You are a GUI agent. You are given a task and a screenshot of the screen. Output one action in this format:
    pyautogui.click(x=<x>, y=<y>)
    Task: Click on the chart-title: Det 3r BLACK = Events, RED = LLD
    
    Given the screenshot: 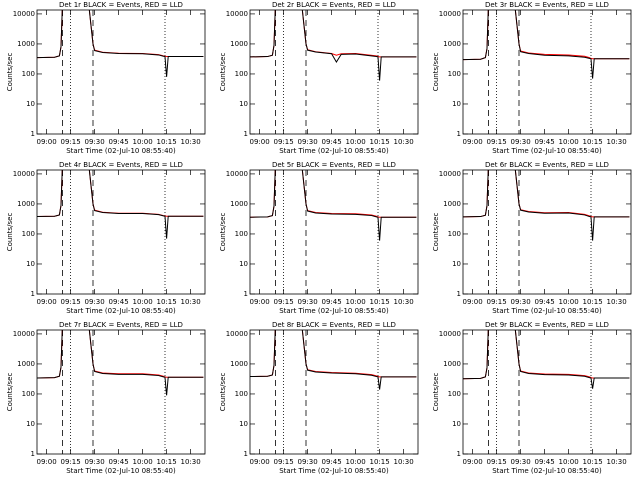 What is the action you would take?
    pyautogui.click(x=547, y=5)
    